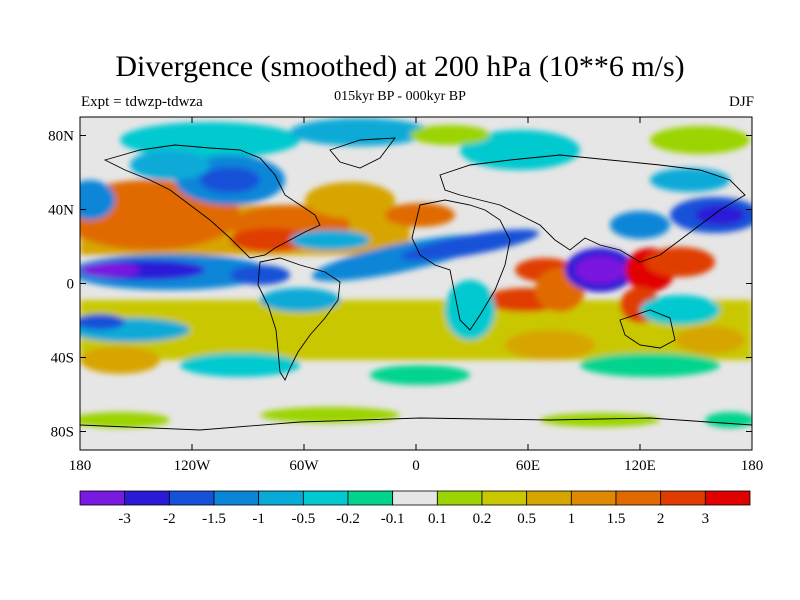  What do you see at coordinates (169, 519) in the screenshot?
I see `colorbar-label: -2` at bounding box center [169, 519].